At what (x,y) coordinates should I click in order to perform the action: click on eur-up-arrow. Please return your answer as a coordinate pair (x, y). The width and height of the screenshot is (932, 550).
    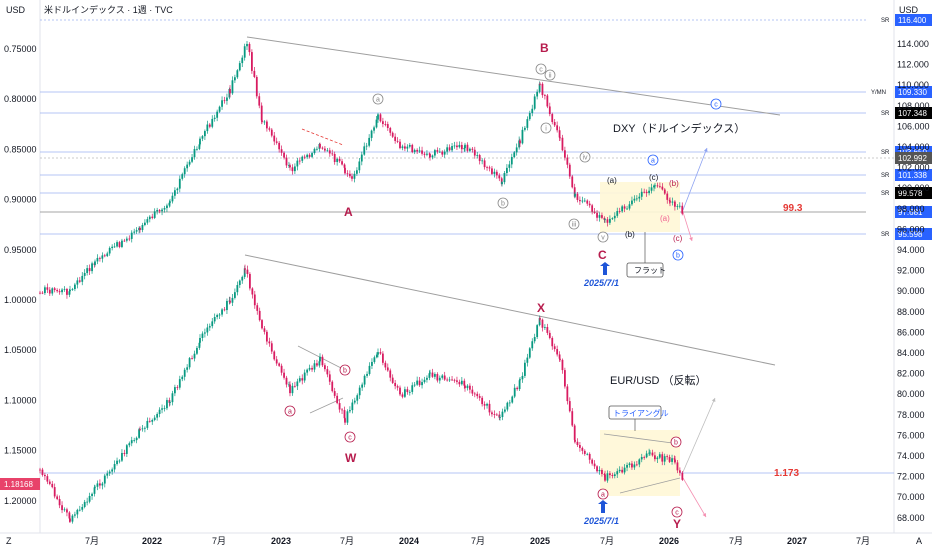
    Looking at the image, I should click on (699, 435).